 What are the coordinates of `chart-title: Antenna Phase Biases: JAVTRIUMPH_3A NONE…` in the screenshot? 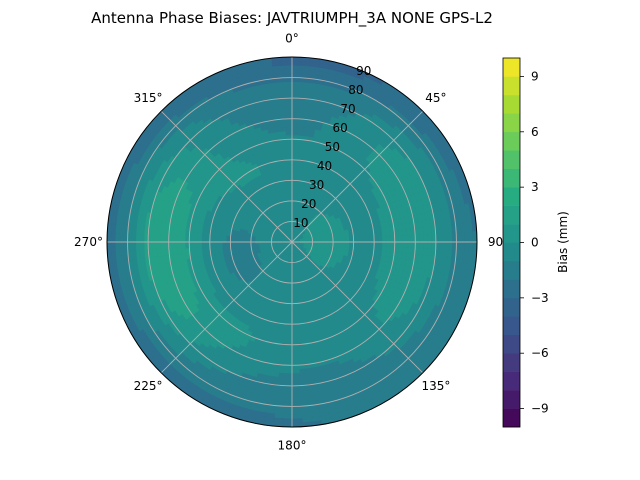 It's located at (292, 18).